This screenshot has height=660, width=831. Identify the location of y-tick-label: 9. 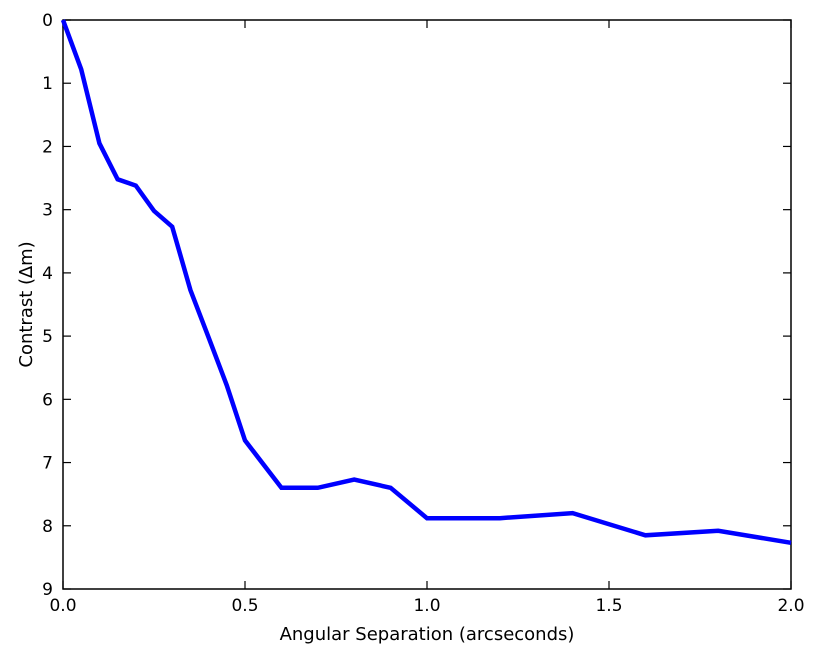
(47, 590).